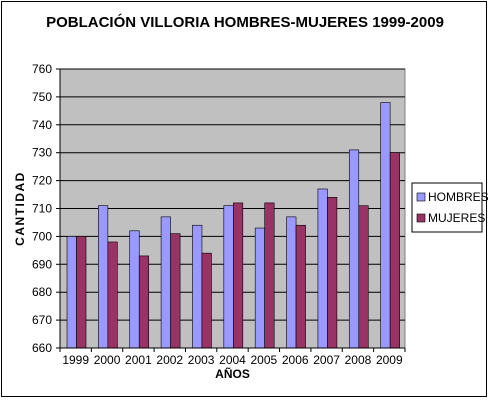 This screenshot has height=400, width=490. Describe the element at coordinates (238, 275) in the screenshot. I see `bar-mujeres-2004` at that location.